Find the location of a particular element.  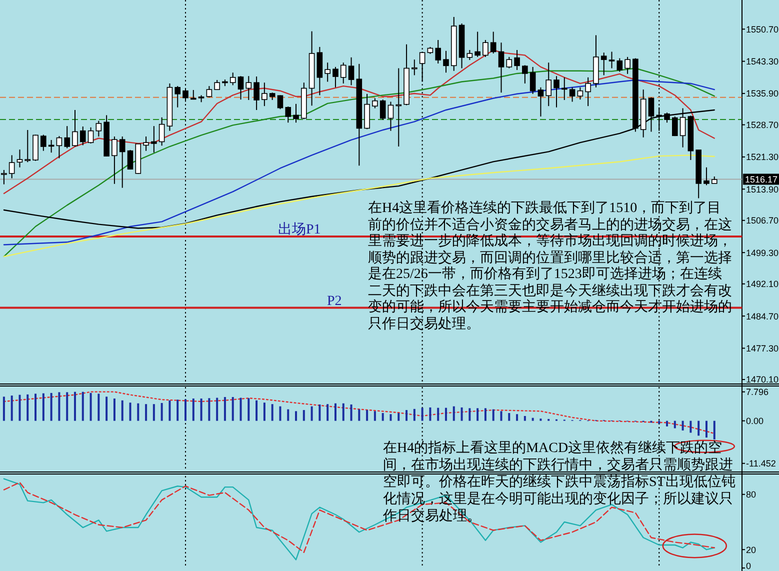

ref-line-label: 出场P1 is located at coordinates (299, 229).